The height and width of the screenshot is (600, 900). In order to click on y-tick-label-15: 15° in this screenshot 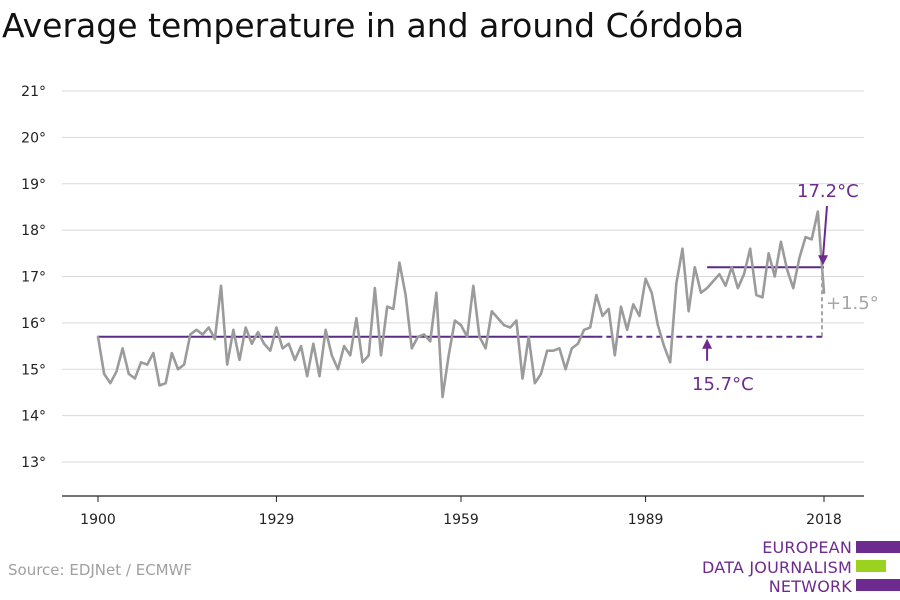, I will do `click(33, 370)`.